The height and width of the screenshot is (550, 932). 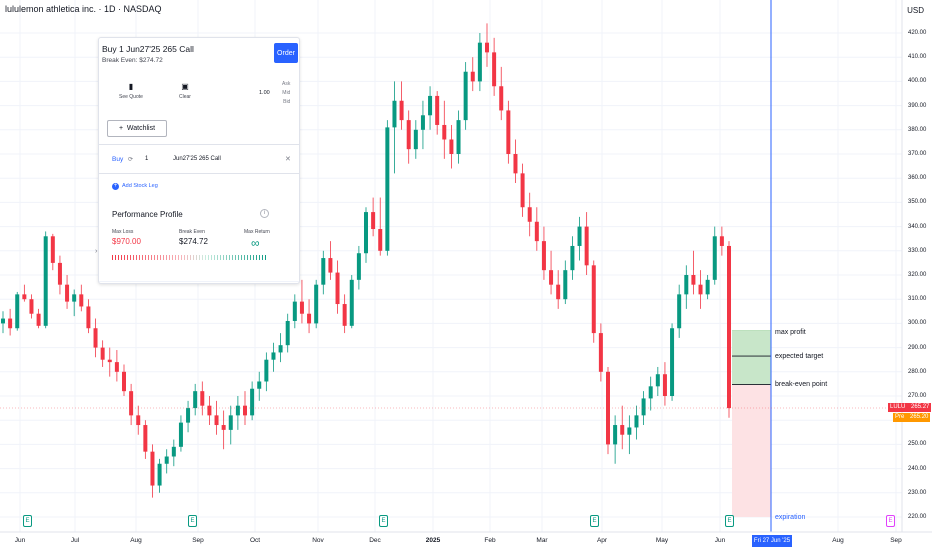 I want to click on clear-button: ▣ Clear, so click(x=185, y=91).